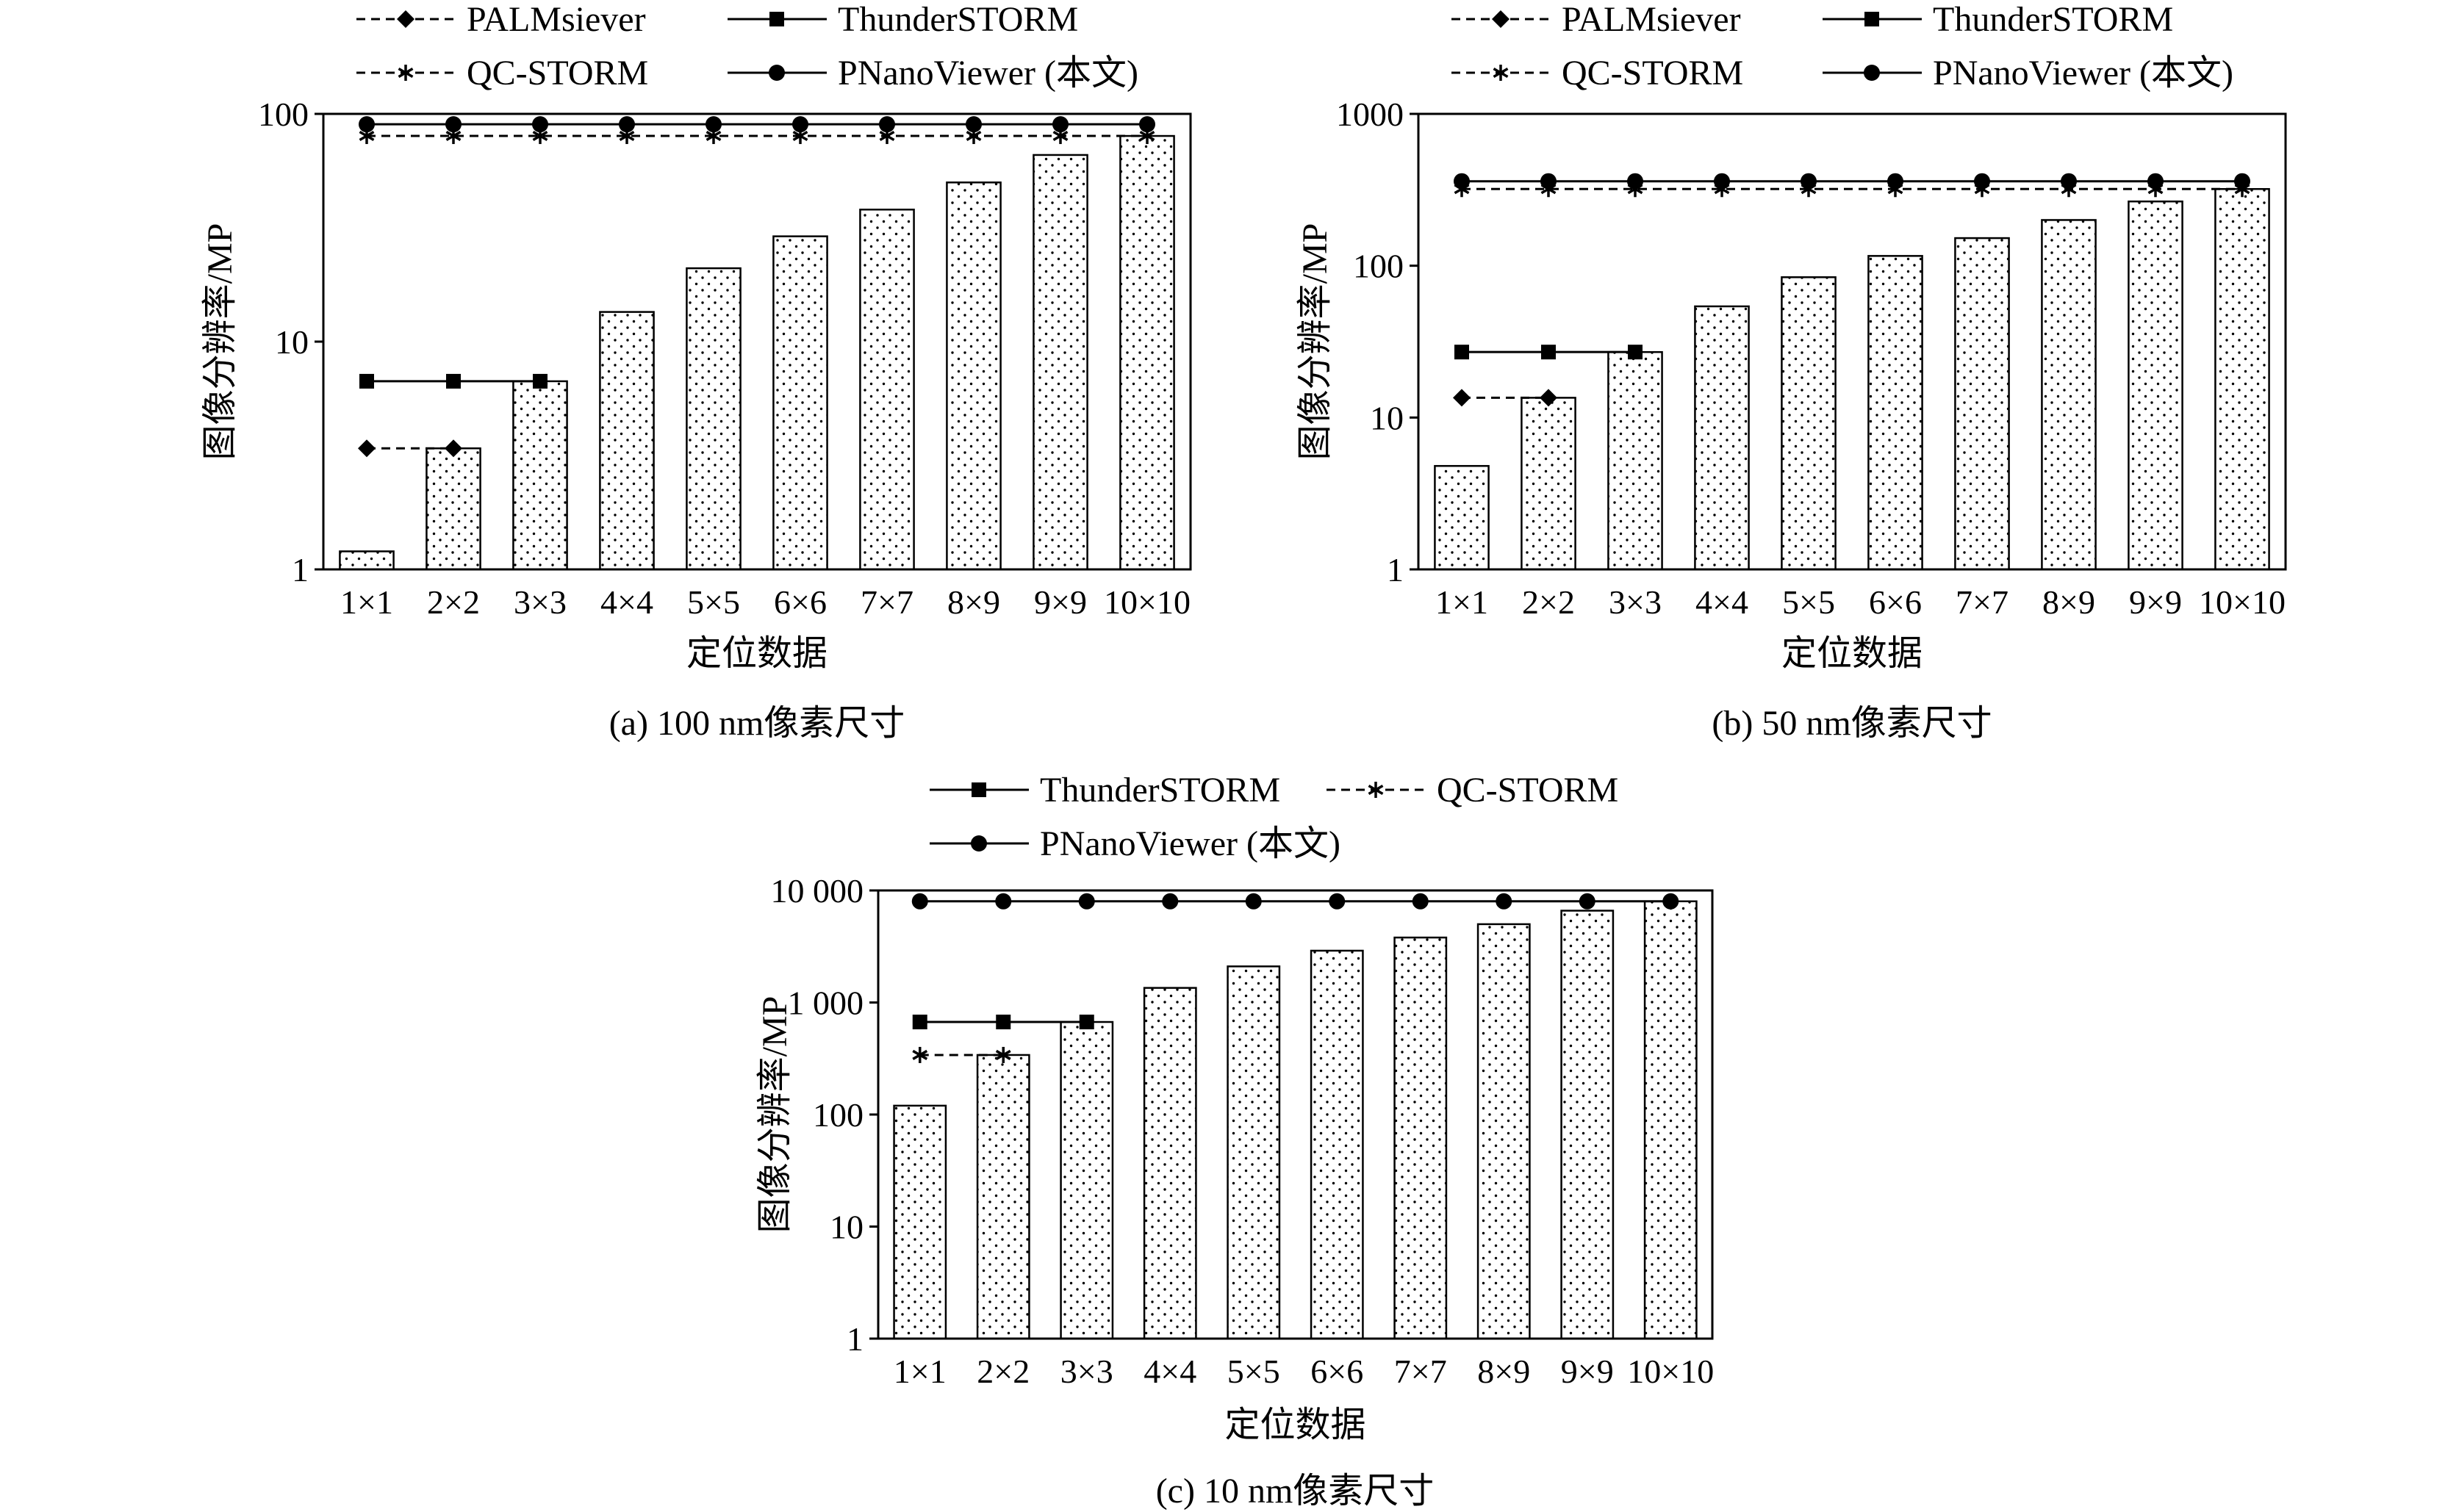 This screenshot has width=2459, height=1512. I want to click on caption: (a) 100 nm像素尺寸, so click(757, 723).